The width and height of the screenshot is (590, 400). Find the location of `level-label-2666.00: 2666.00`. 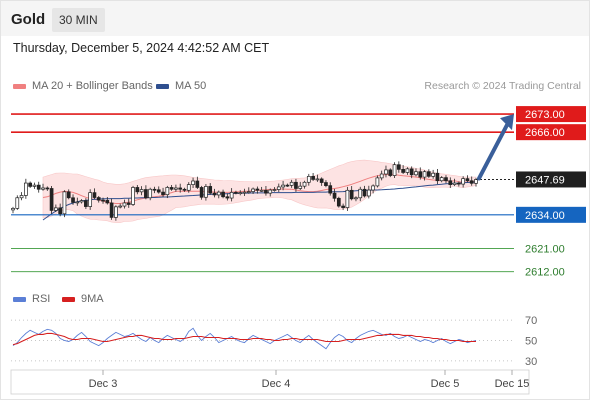

level-label-2666.00: 2666.00 is located at coordinates (545, 133).